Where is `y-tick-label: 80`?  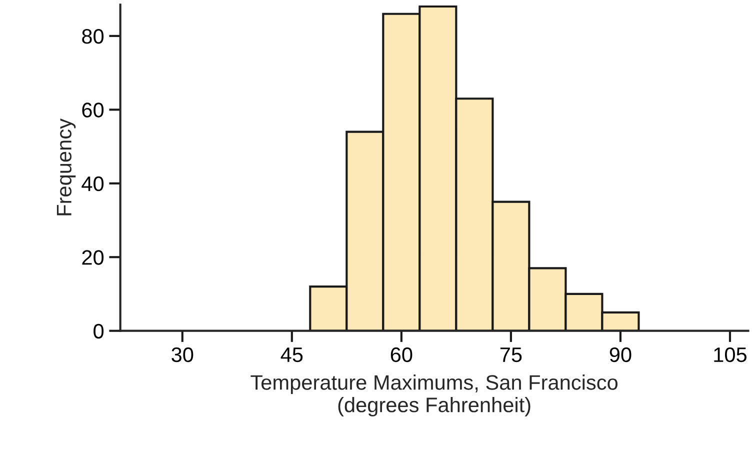 y-tick-label: 80 is located at coordinates (93, 36).